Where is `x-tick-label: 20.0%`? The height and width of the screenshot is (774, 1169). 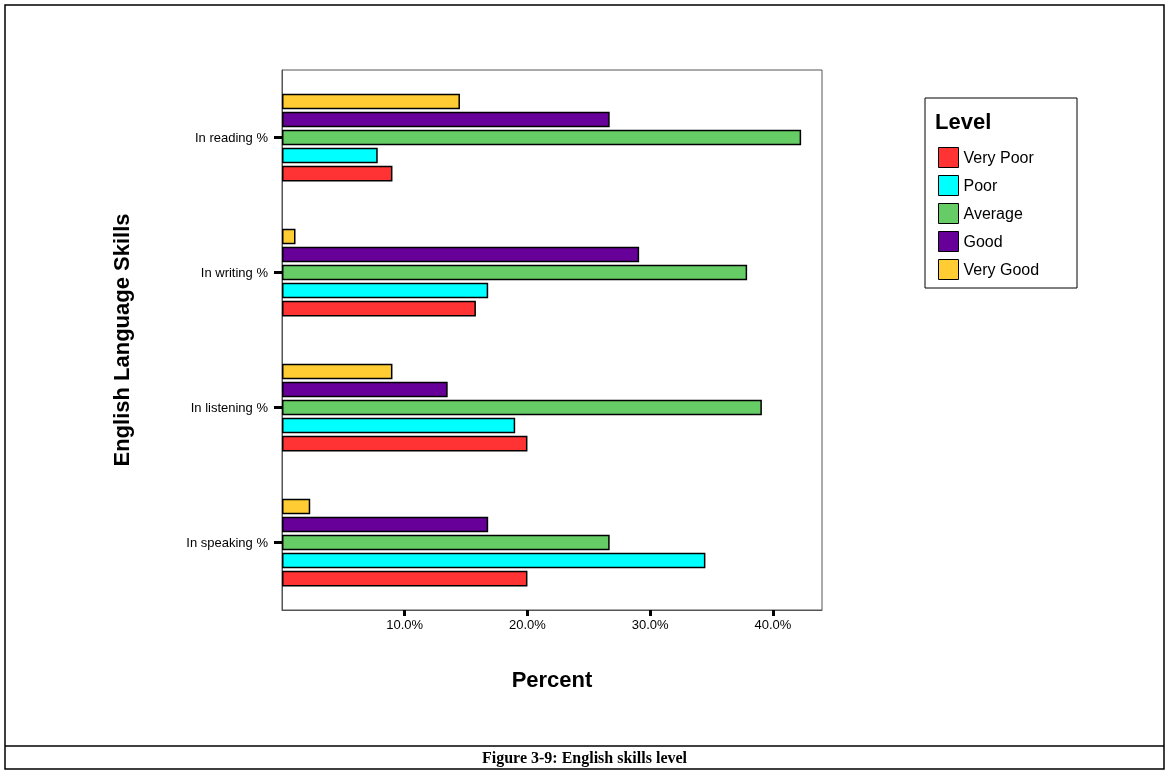 x-tick-label: 20.0% is located at coordinates (528, 624).